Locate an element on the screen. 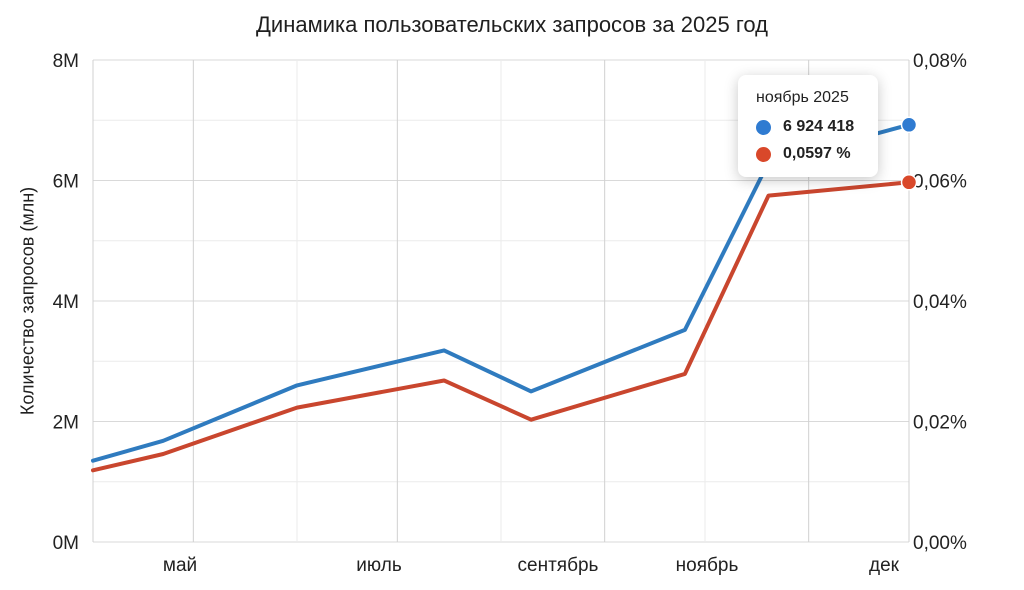 This screenshot has height=590, width=1024. y-tick-label-left: 2M is located at coordinates (66, 423).